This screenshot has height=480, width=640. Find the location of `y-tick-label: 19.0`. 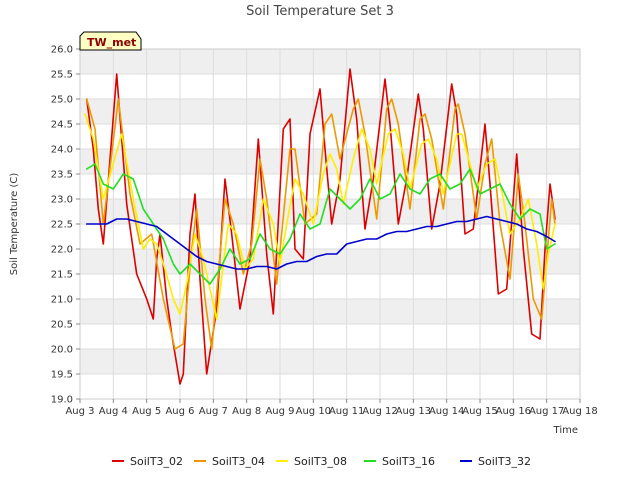

y-tick-label: 19.0 is located at coordinates (62, 400).